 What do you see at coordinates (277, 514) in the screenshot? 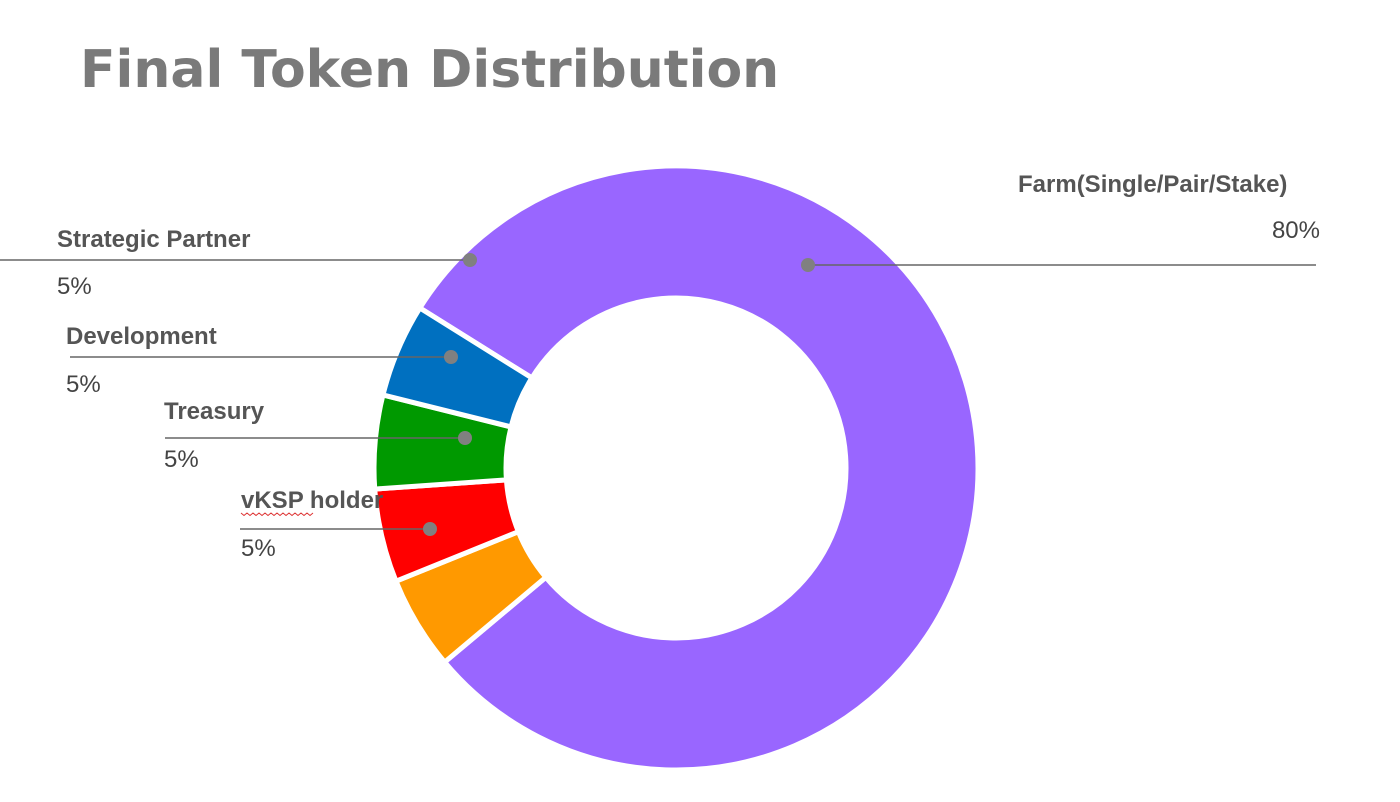
I see `spellcheck-underline` at bounding box center [277, 514].